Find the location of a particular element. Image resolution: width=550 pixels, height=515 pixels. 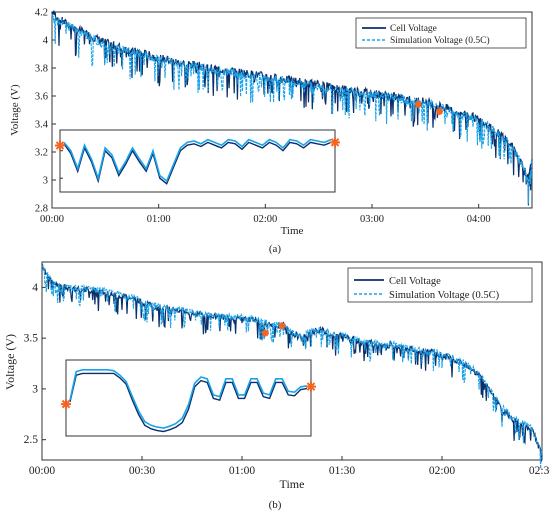

panel-b-legend-box is located at coordinates (440, 285).